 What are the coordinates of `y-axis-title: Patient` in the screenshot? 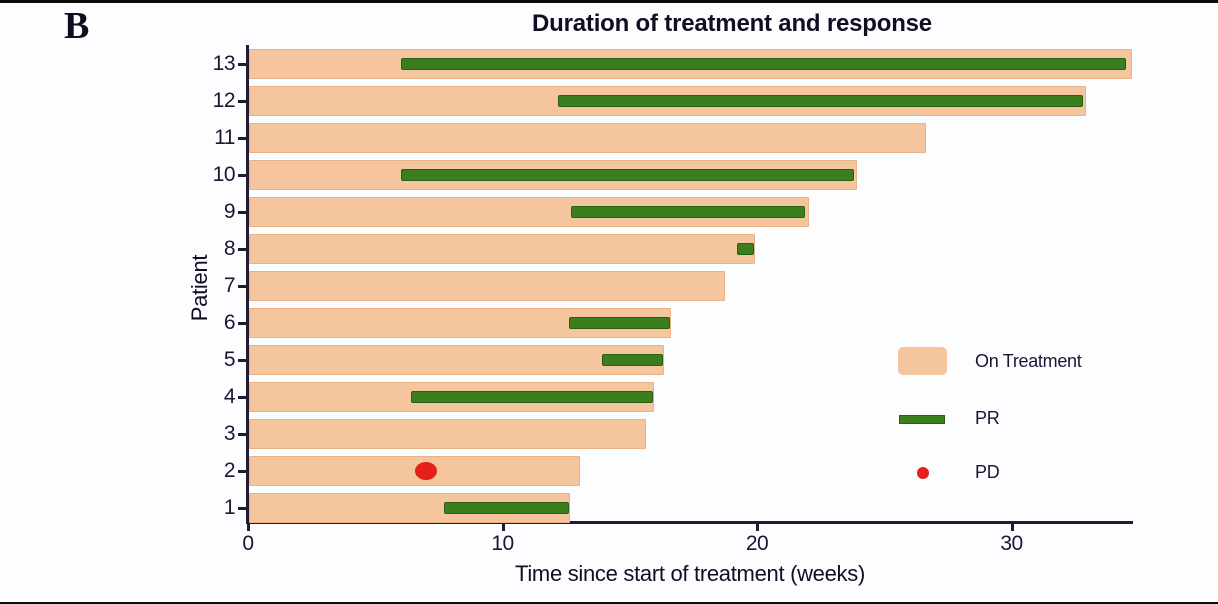 It's located at (199, 288).